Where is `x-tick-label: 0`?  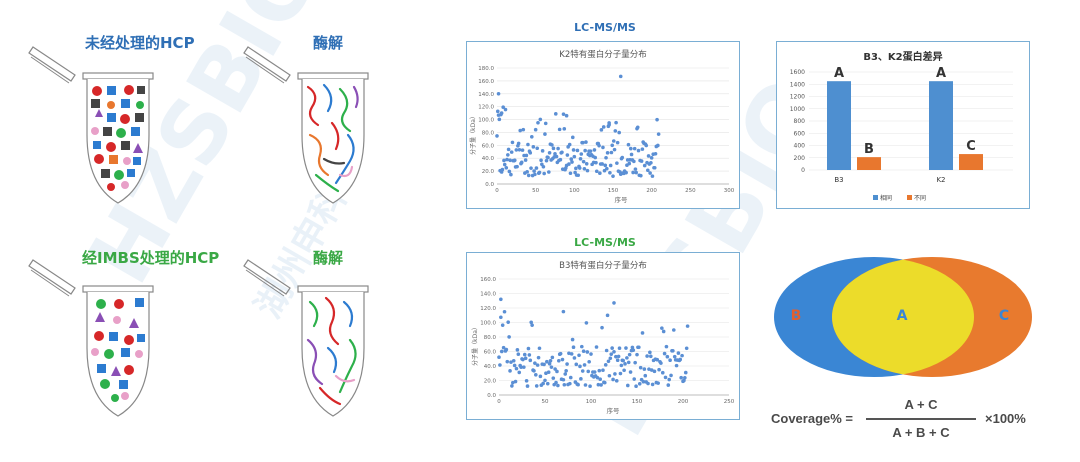 x-tick-label: 0 is located at coordinates (499, 402).